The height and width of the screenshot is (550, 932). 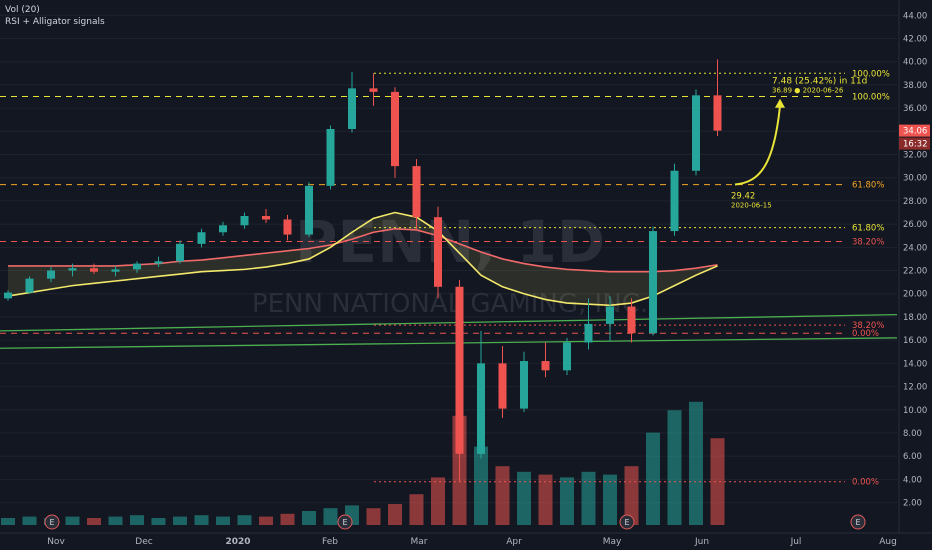 What do you see at coordinates (915, 225) in the screenshot?
I see `price-tick-label: 26.00` at bounding box center [915, 225].